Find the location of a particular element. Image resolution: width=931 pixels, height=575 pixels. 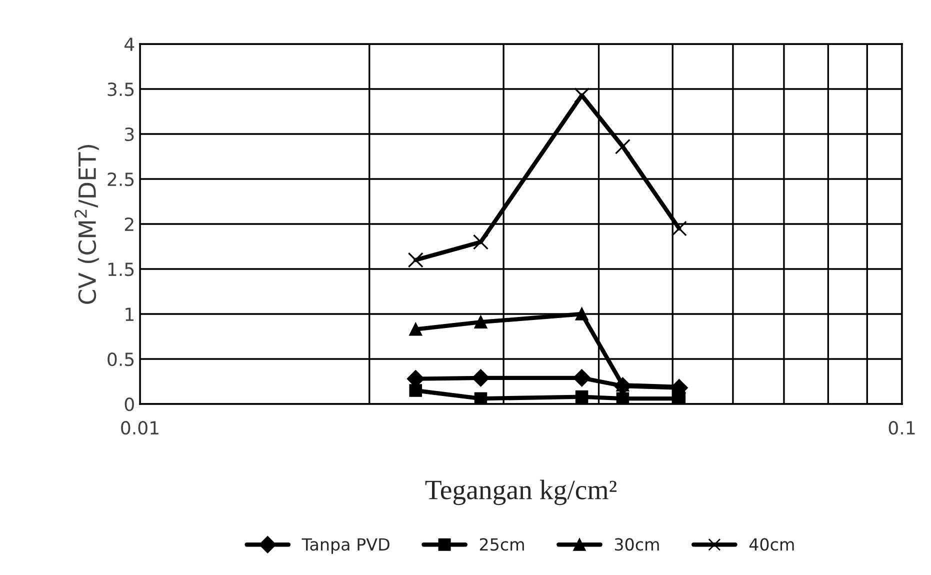

y-tick-label: 0 is located at coordinates (129, 404).